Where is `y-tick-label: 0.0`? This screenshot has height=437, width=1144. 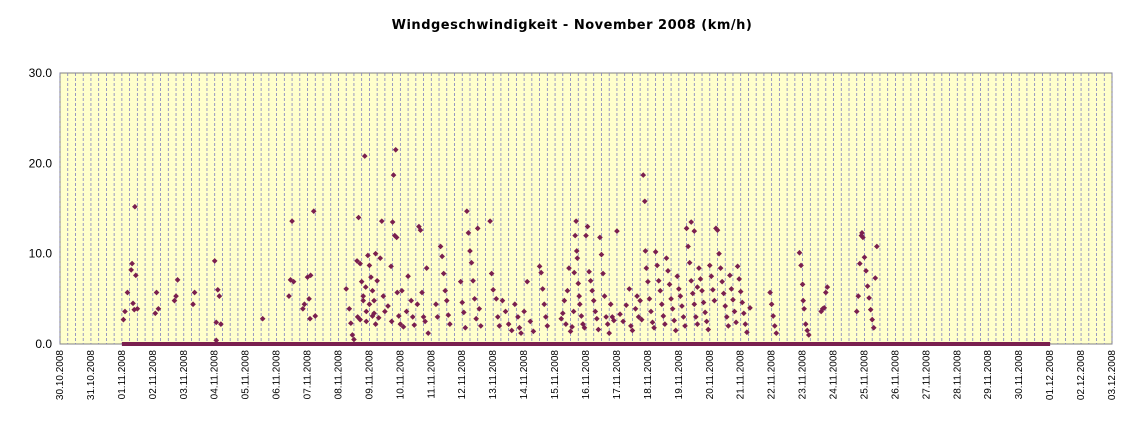
y-tick-label: 0.0 is located at coordinates (43, 344).